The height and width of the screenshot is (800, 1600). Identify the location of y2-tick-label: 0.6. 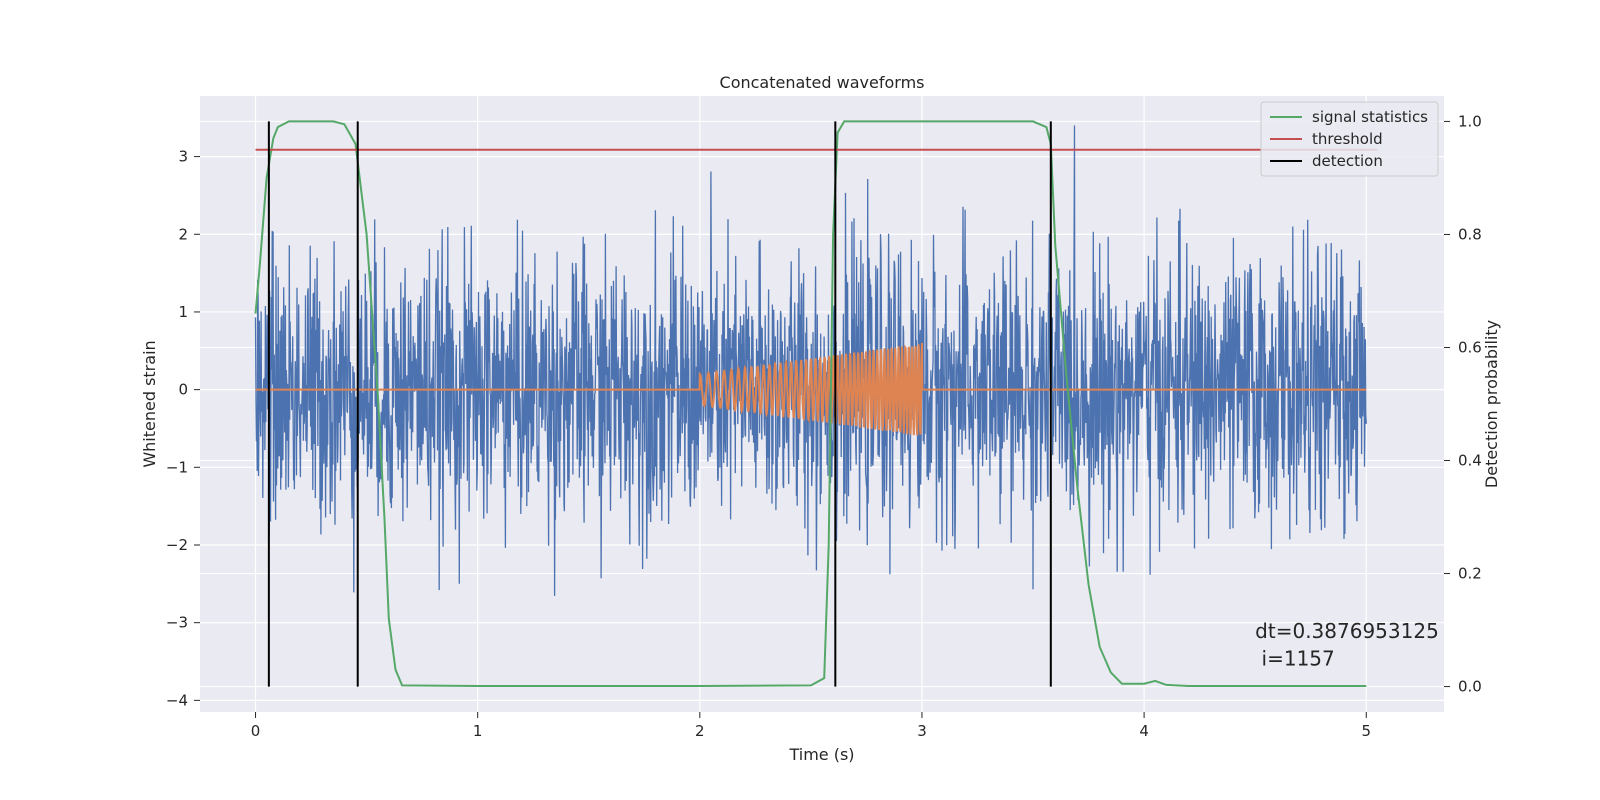
(1470, 347).